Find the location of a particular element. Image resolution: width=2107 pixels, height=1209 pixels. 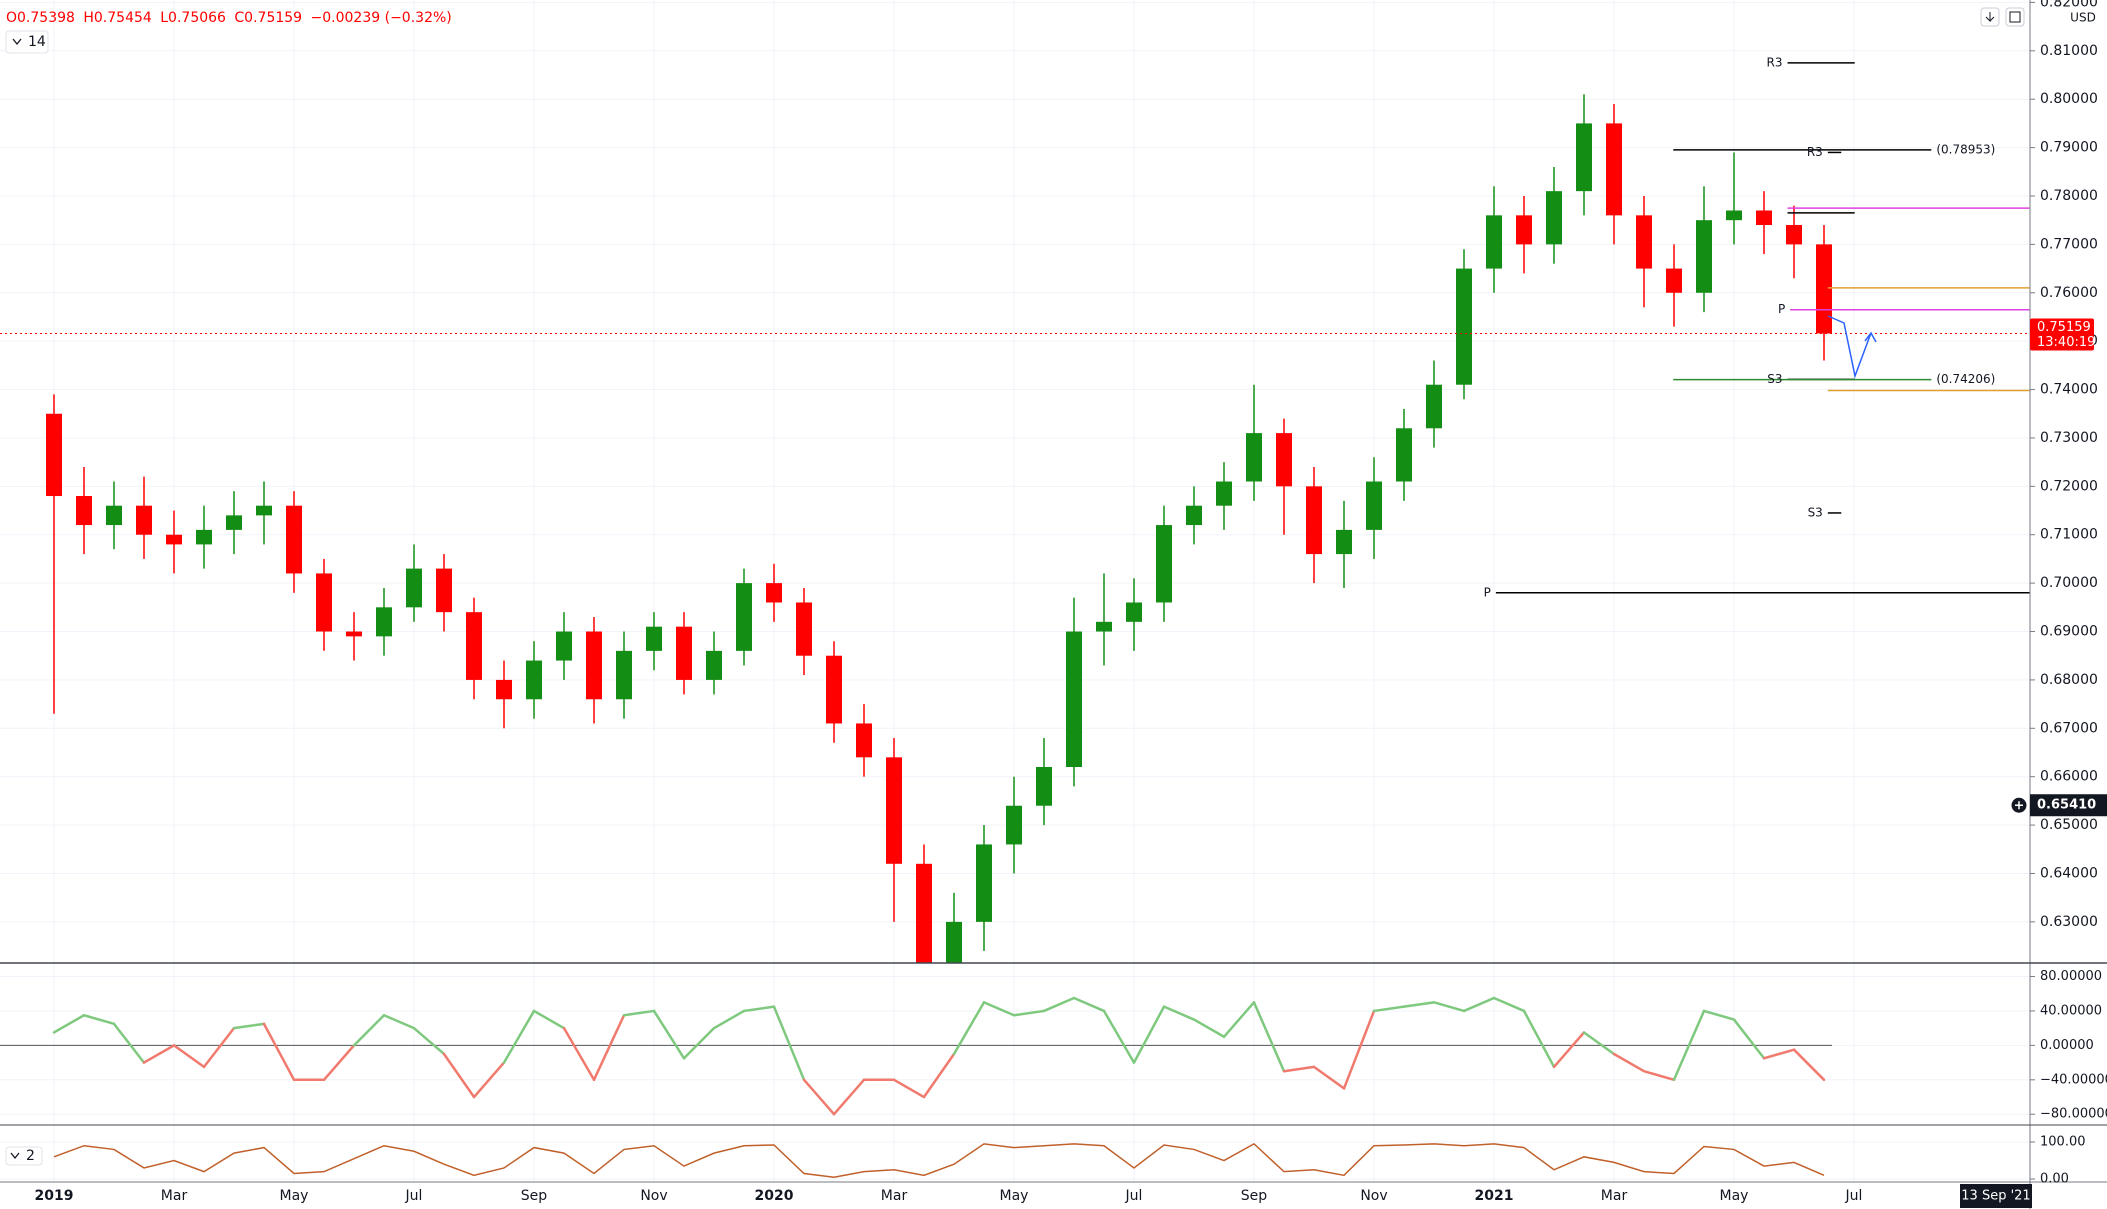

legend-open: O0.75398 is located at coordinates (40, 18).